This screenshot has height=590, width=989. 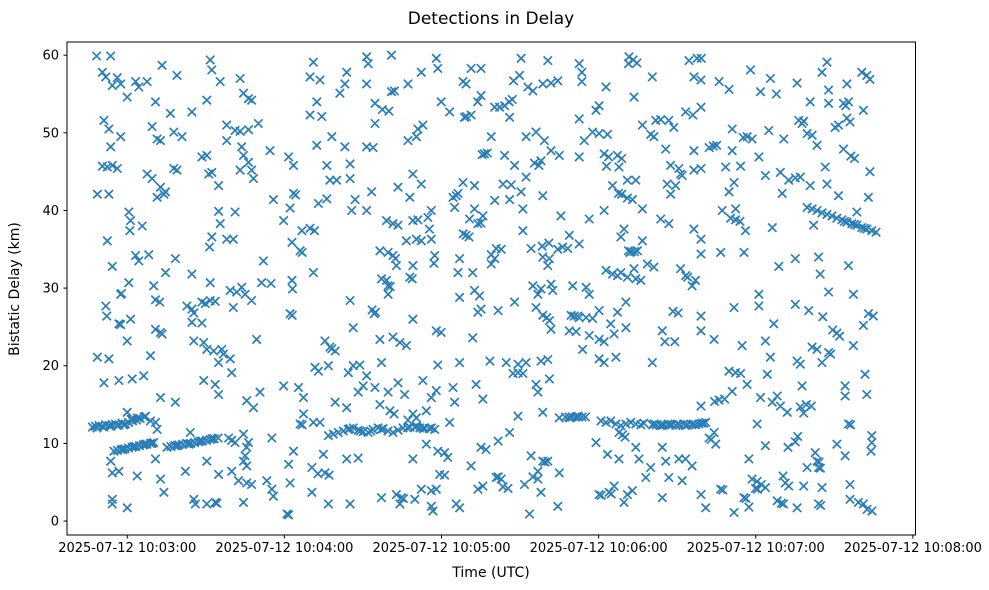 What do you see at coordinates (491, 573) in the screenshot?
I see `x-axis-label: Time (UTC)` at bounding box center [491, 573].